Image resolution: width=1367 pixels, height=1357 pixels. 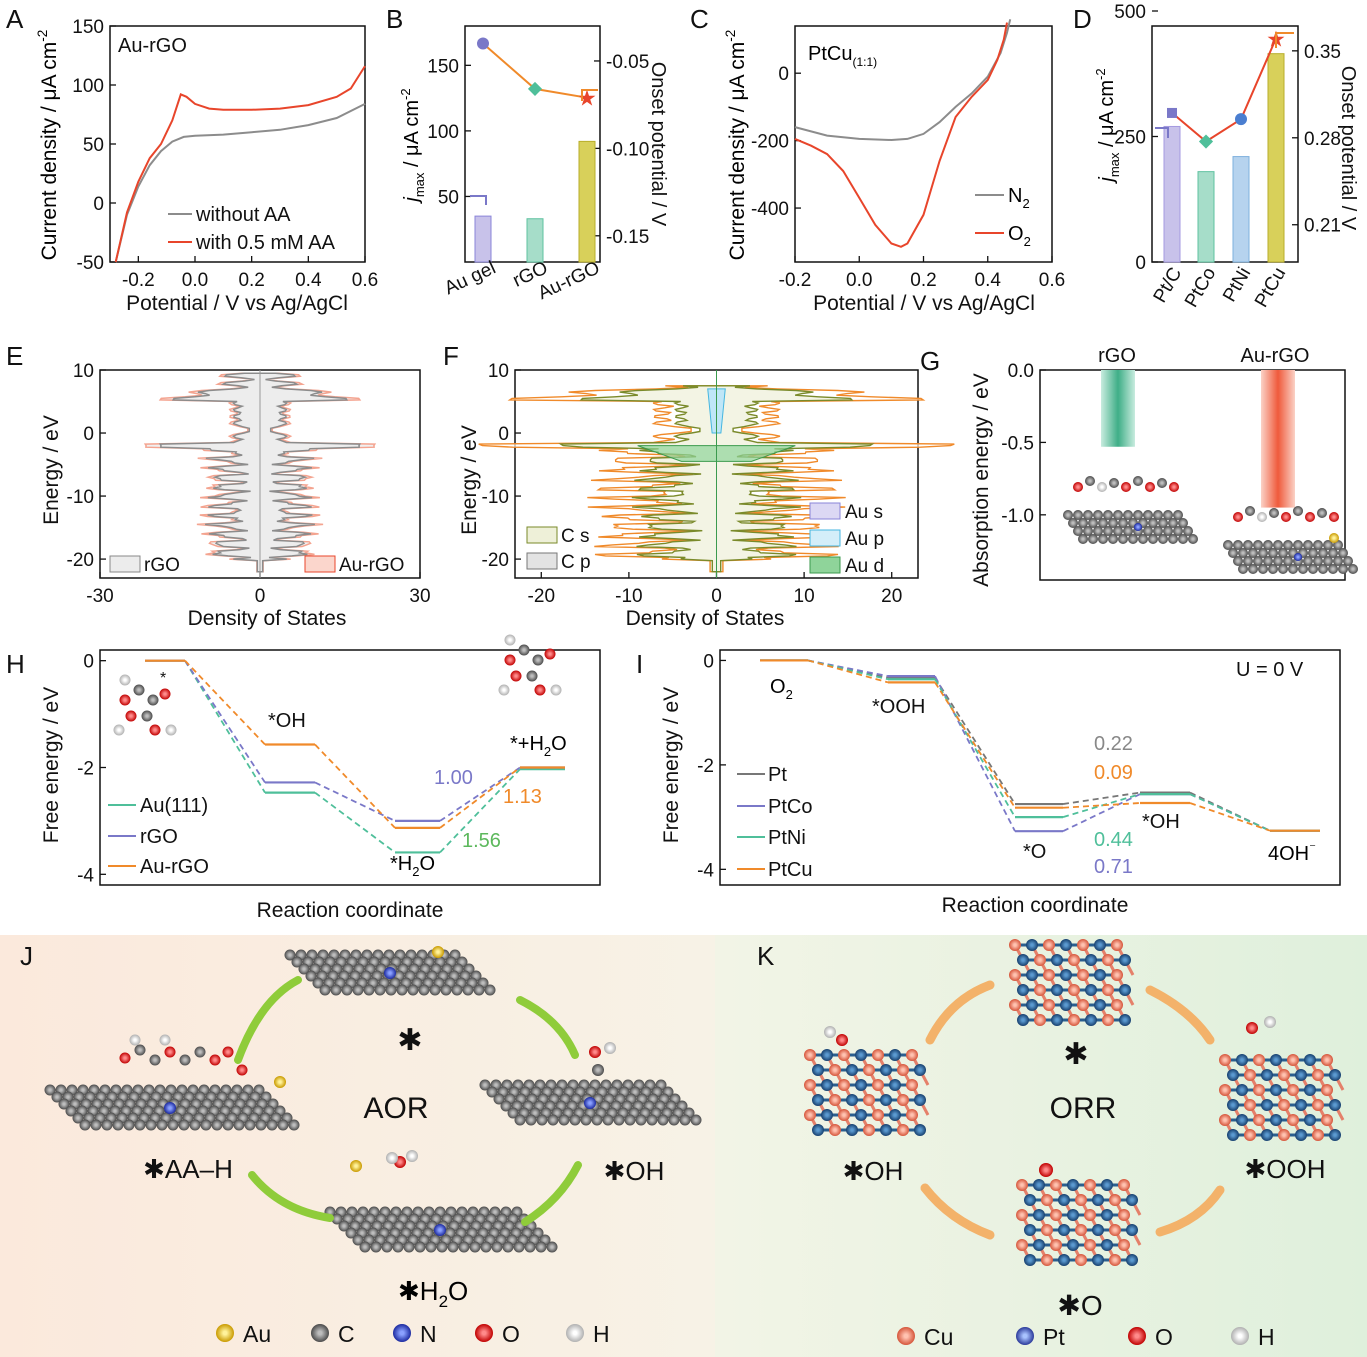 I want to click on panel-letter: I, so click(x=639, y=664).